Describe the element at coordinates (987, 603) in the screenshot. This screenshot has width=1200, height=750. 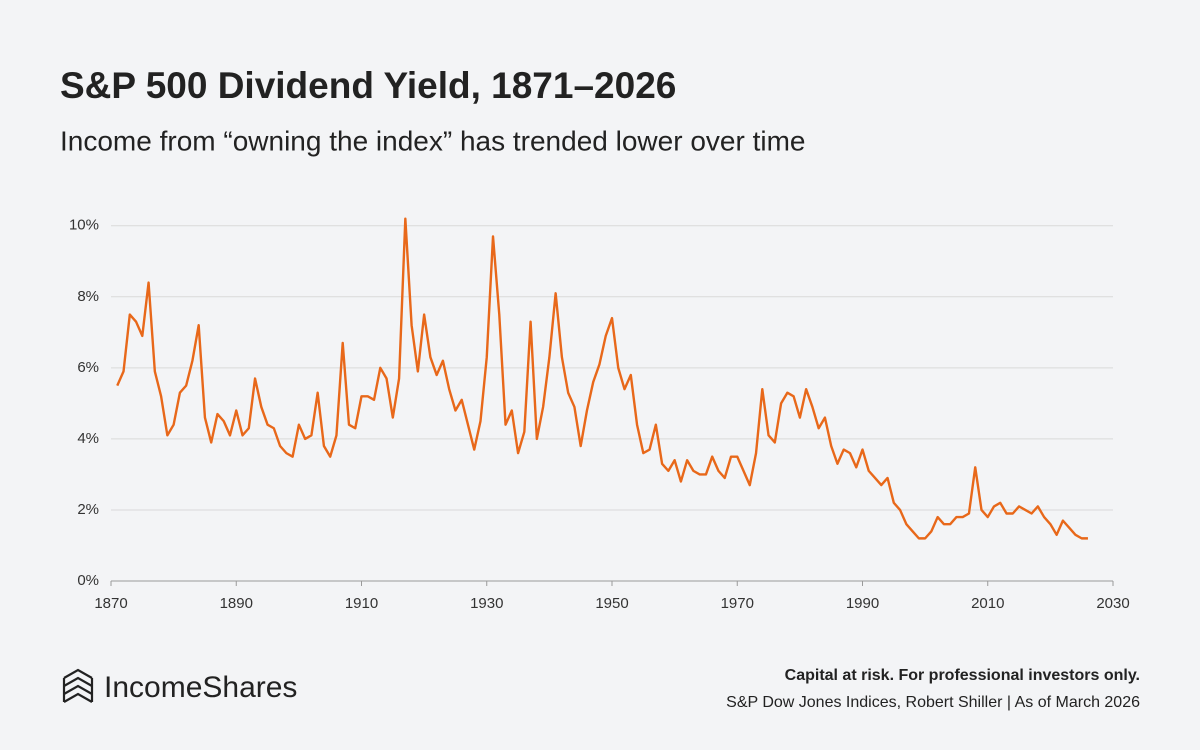
I see `x-tick-label: 2010` at that location.